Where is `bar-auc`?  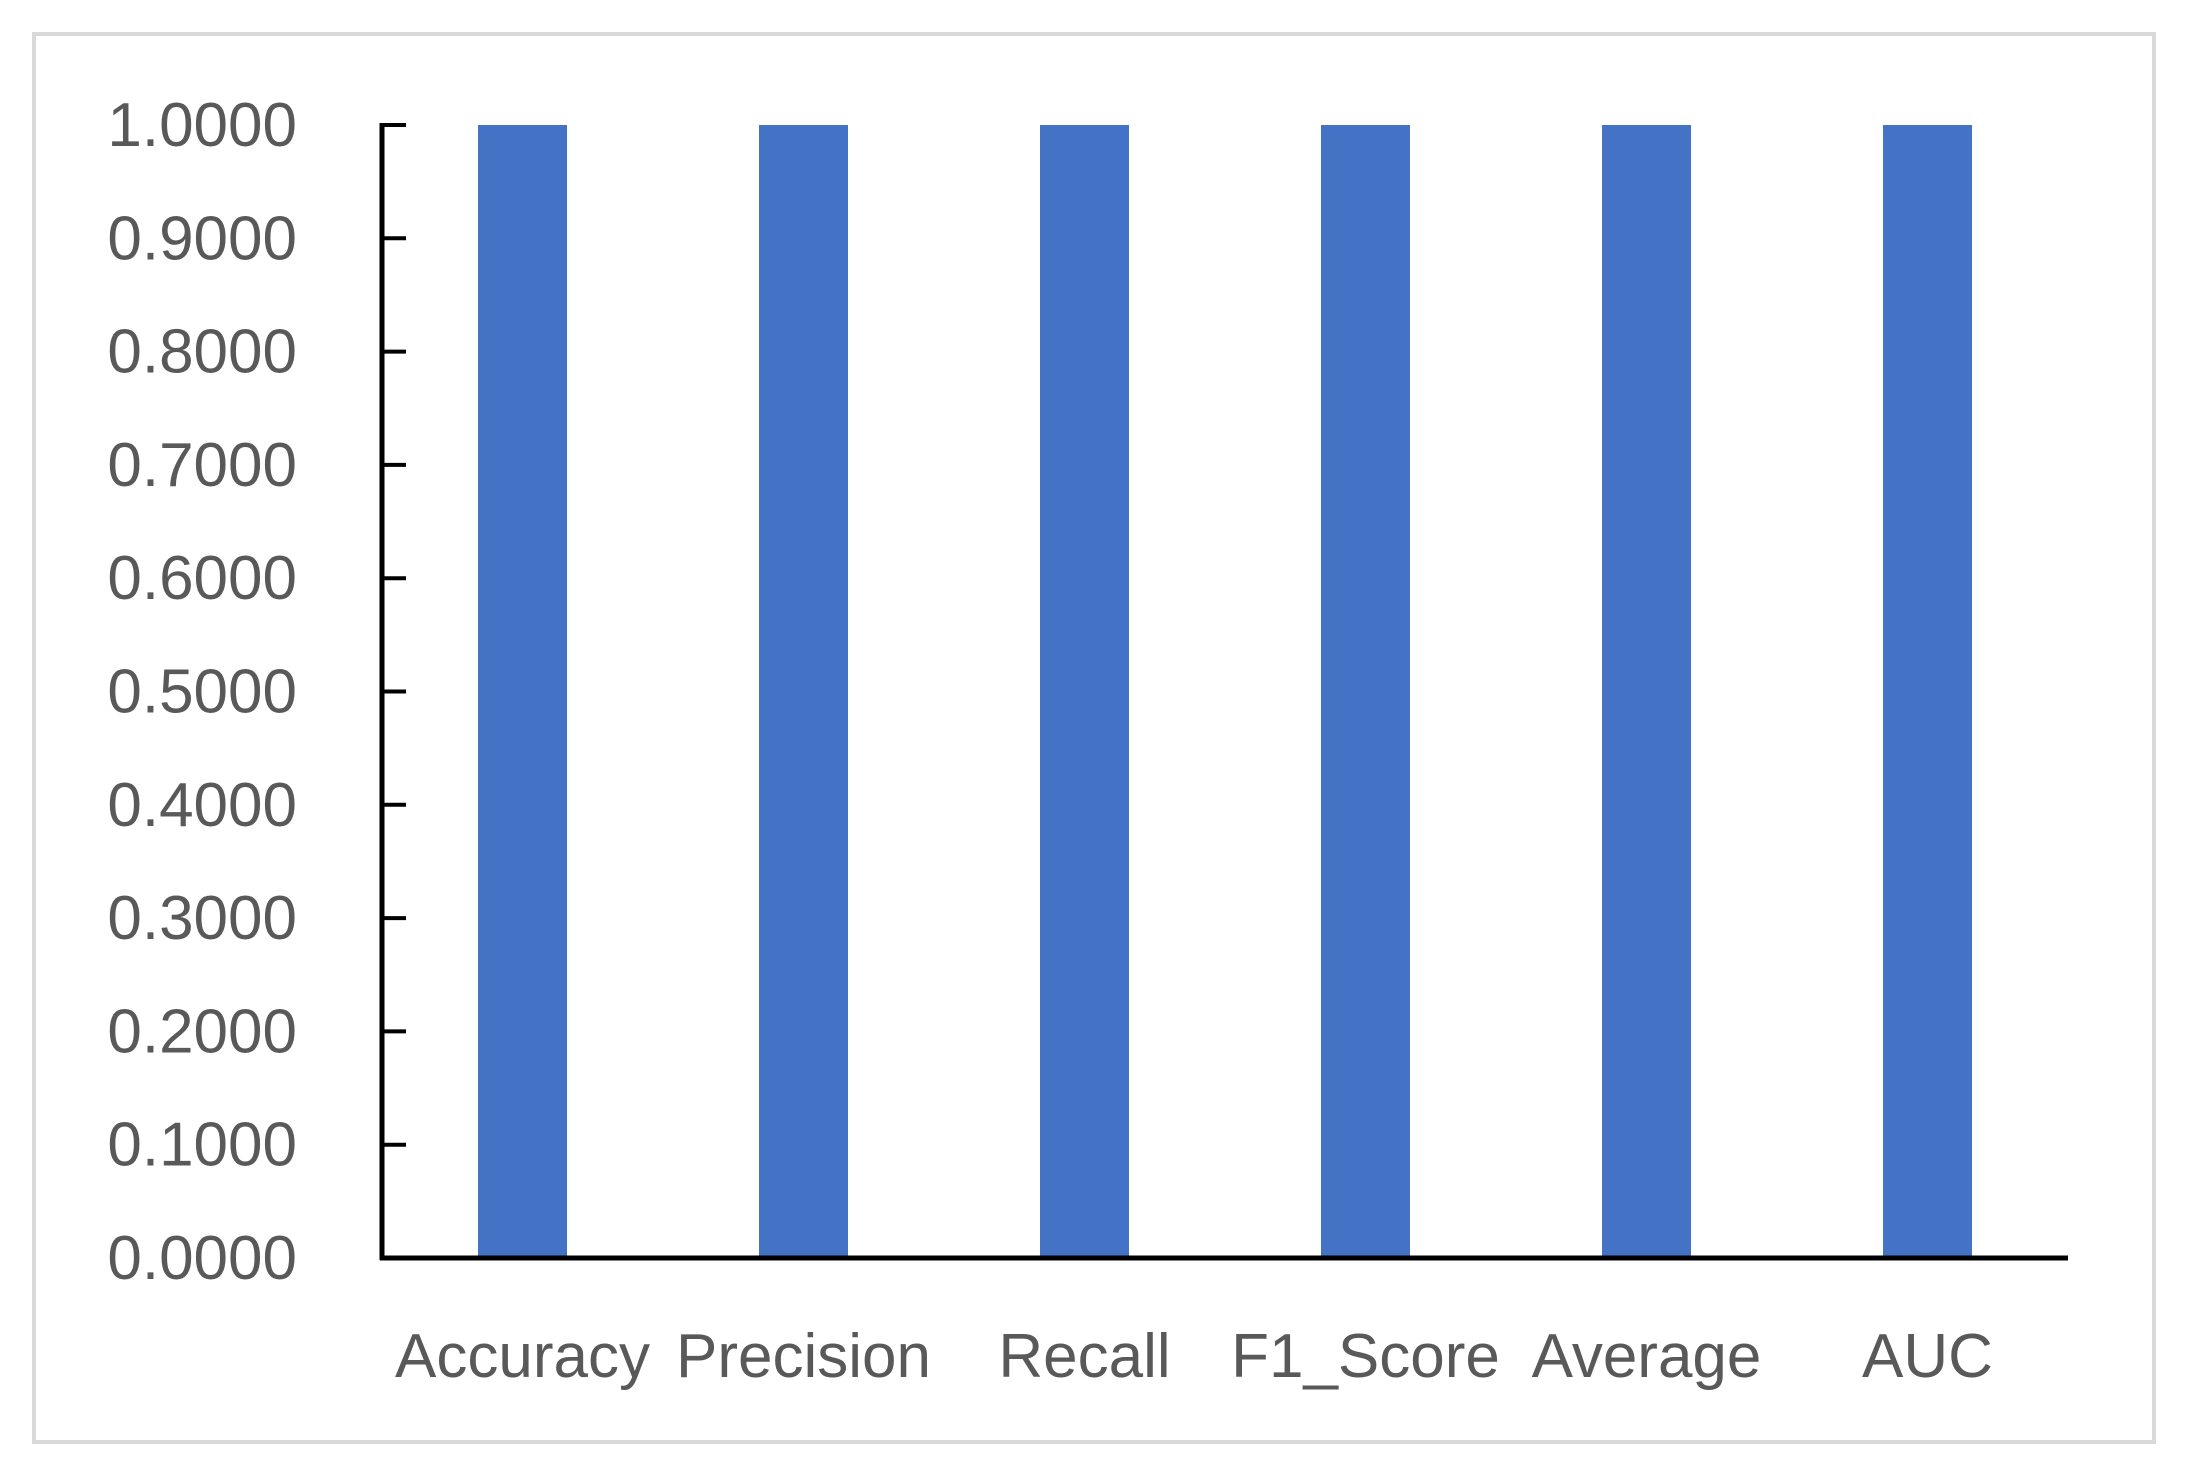 bar-auc is located at coordinates (1927, 691).